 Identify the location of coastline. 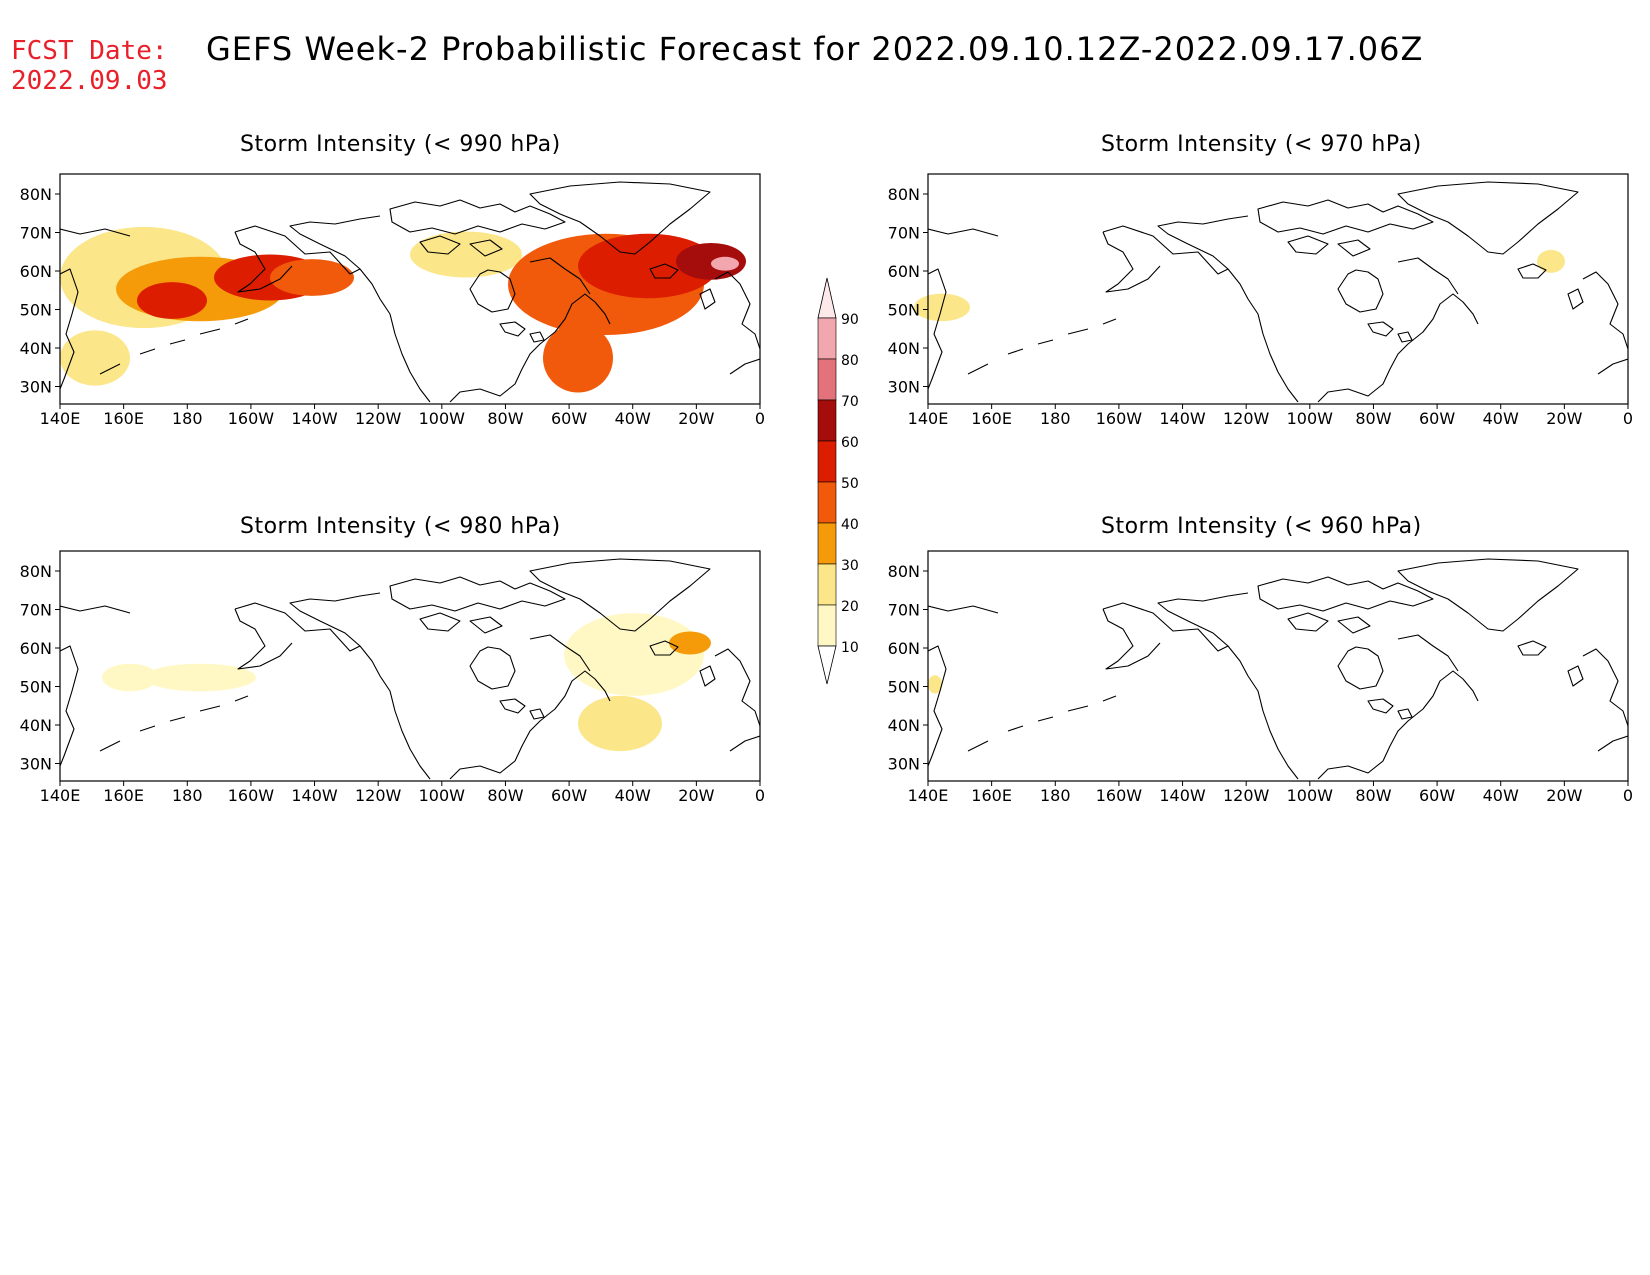
(1278, 292).